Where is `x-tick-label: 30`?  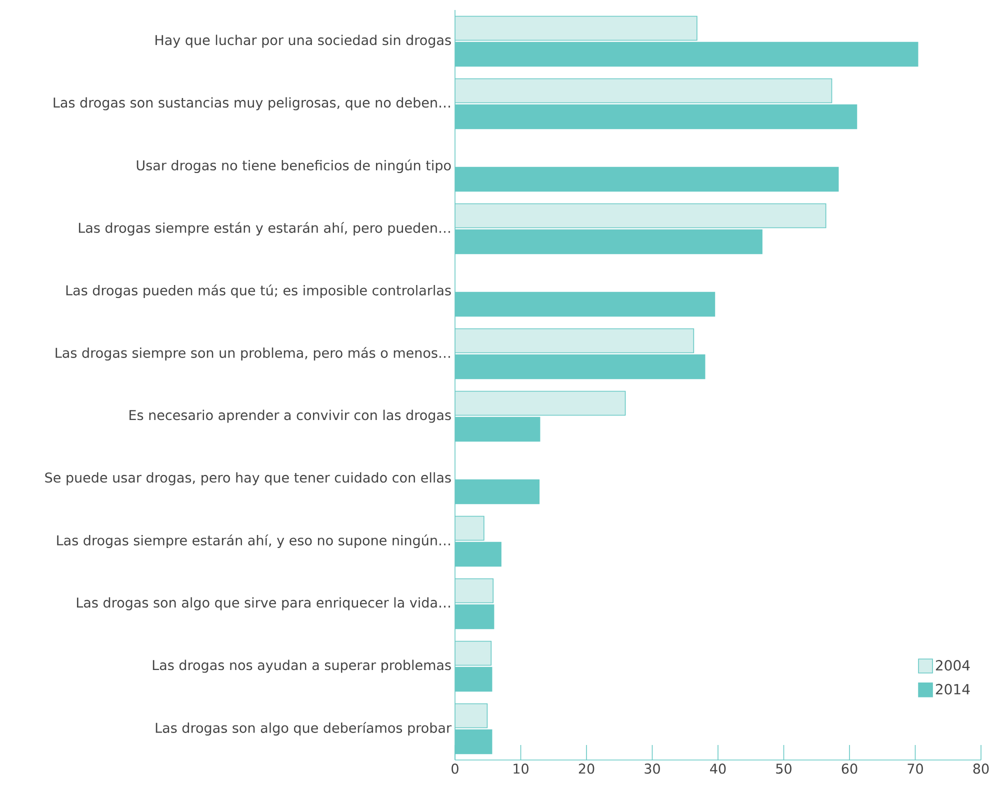
x-tick-label: 30 is located at coordinates (652, 769).